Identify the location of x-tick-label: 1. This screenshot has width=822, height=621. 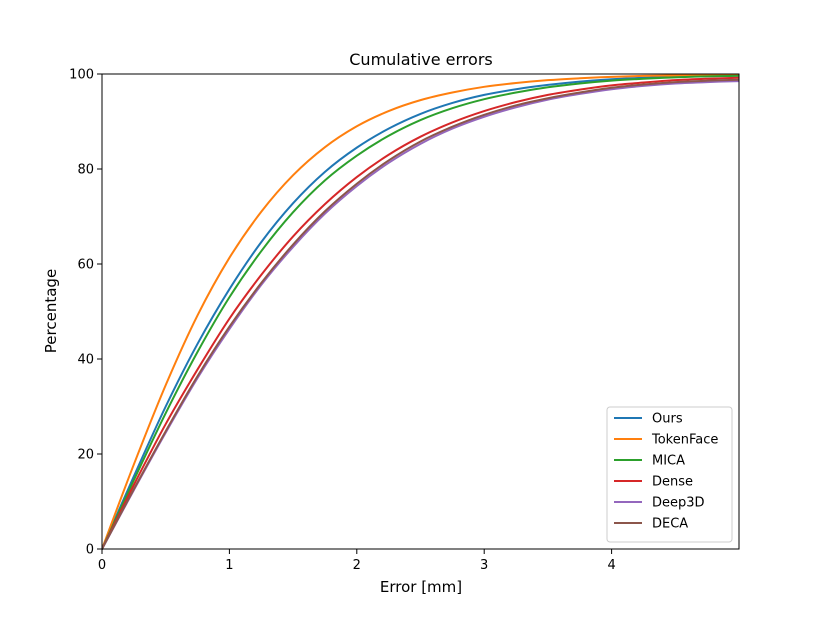
(229, 565).